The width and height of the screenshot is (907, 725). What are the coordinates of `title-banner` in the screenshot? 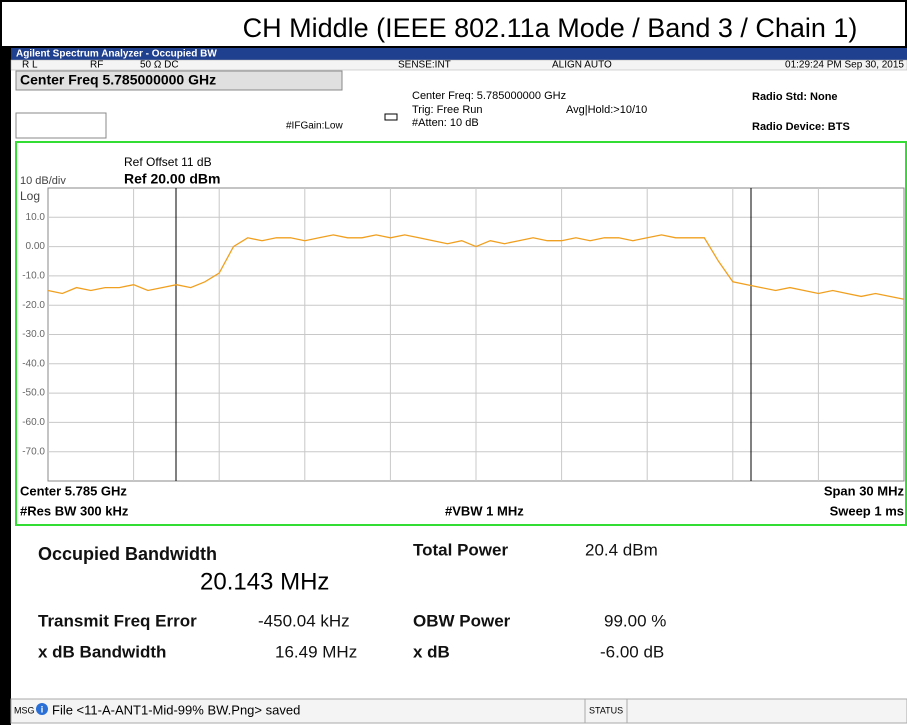 It's located at (453, 24).